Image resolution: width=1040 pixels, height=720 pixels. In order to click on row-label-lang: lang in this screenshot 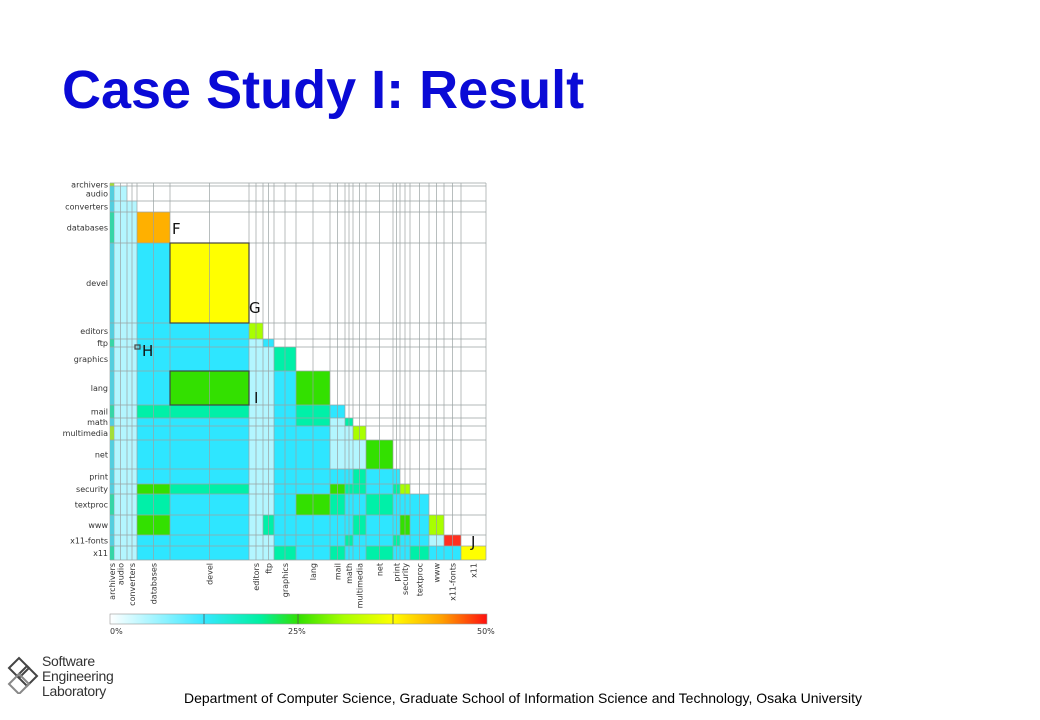, I will do `click(99, 388)`.